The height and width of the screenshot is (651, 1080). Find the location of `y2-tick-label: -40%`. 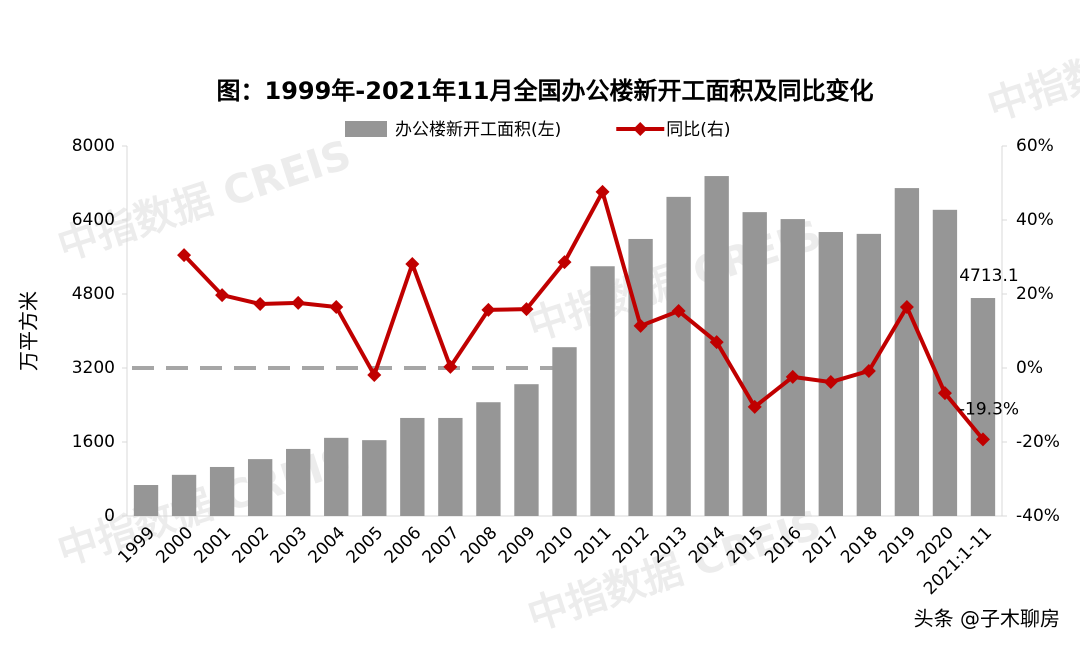

y2-tick-label: -40% is located at coordinates (1038, 516).